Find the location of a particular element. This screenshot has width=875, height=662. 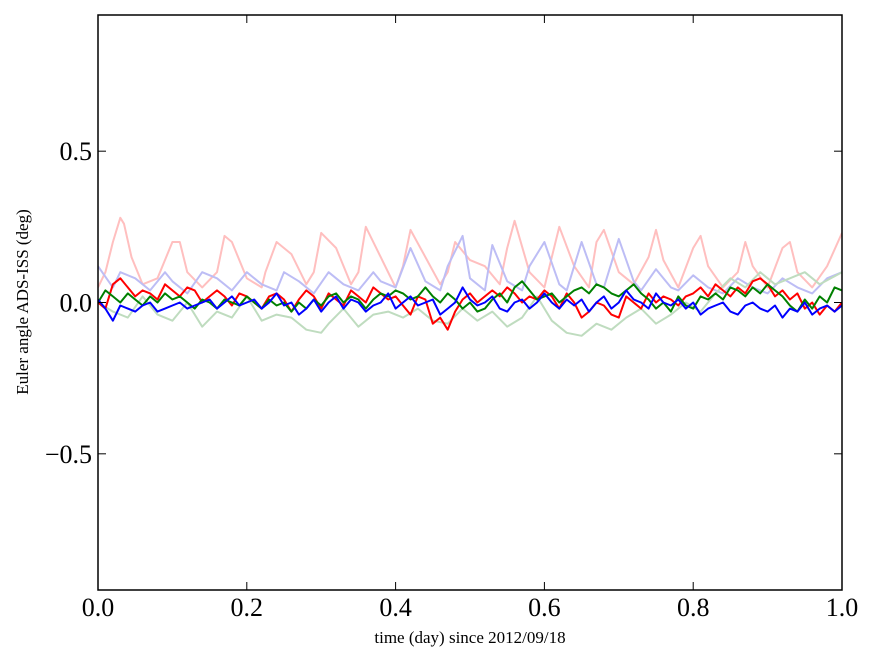

y-tick-label: −0.5 is located at coordinates (68, 454).